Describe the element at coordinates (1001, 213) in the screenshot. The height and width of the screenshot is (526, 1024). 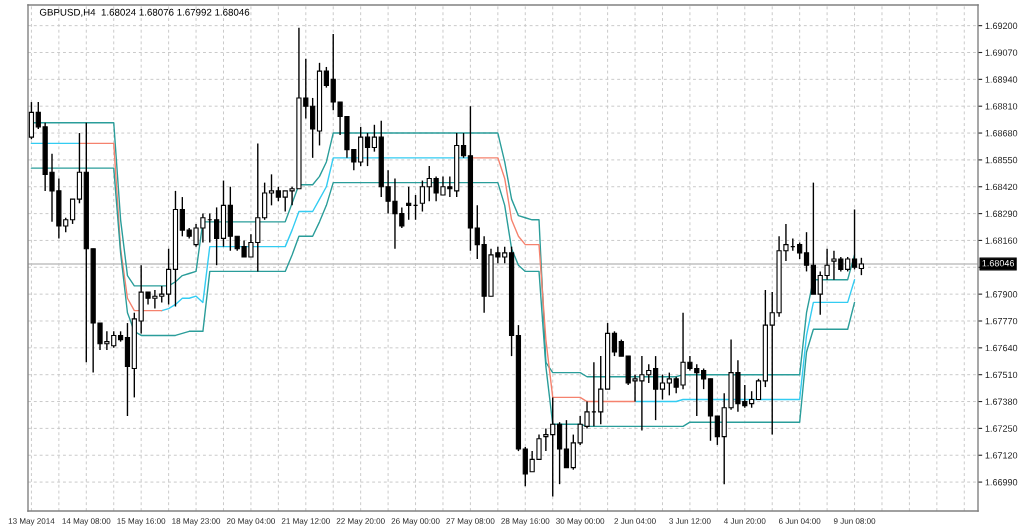
I see `y-tick-label: 1.68290` at that location.